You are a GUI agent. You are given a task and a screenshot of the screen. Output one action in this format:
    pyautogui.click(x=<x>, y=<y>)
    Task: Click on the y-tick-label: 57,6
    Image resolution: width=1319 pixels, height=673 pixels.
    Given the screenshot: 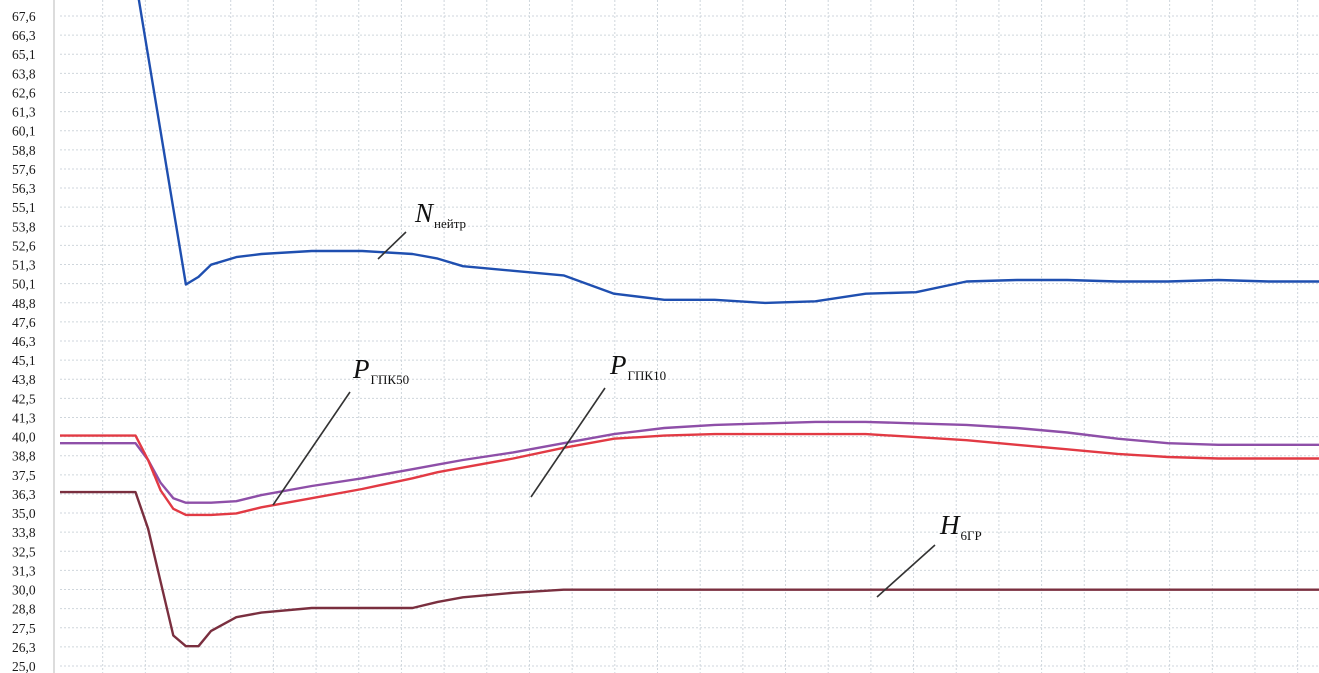 What is the action you would take?
    pyautogui.click(x=24, y=169)
    